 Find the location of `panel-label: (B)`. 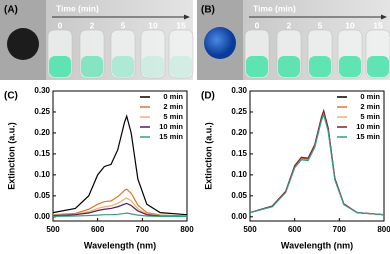

panel-label: (B) is located at coordinates (208, 10).